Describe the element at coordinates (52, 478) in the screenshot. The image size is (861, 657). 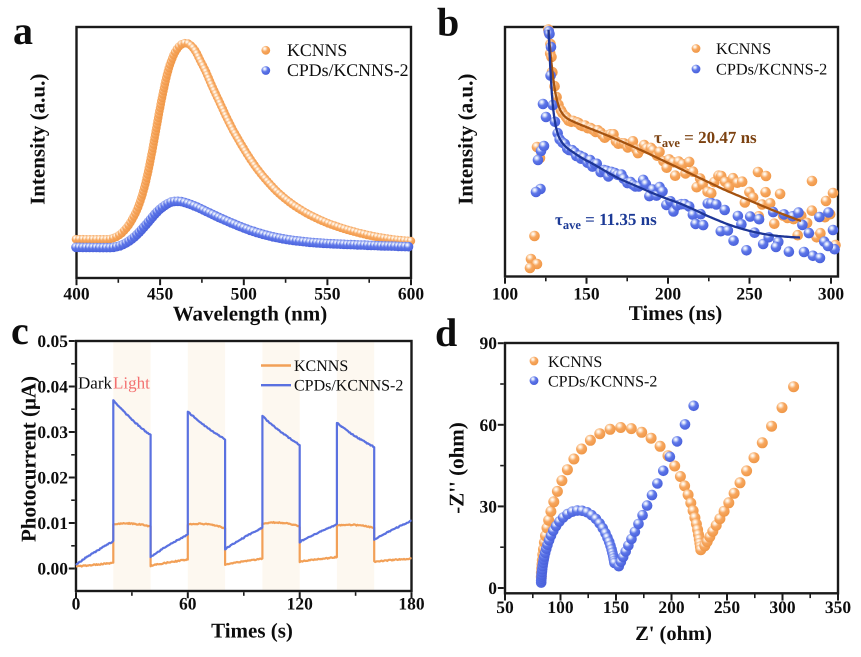
I see `svg-text: 0.02` at that location.